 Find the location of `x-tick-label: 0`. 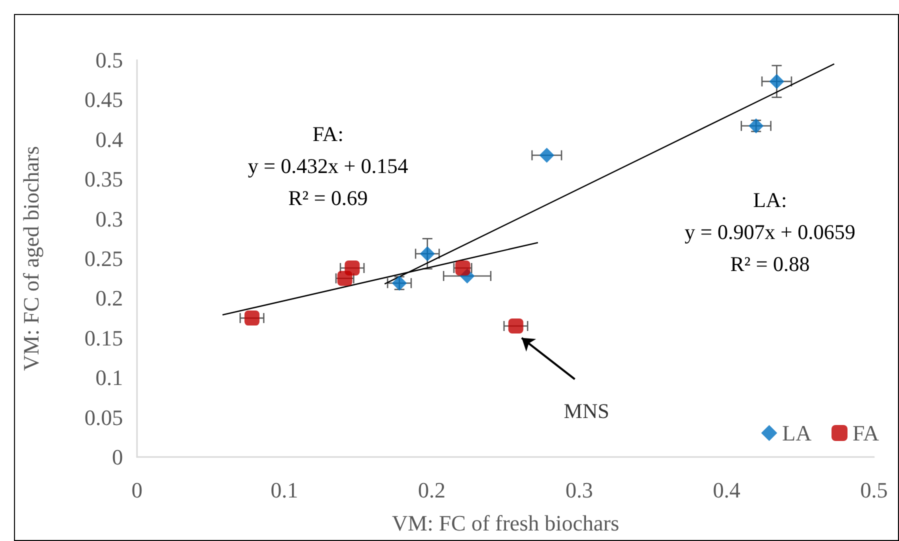

x-tick-label: 0 is located at coordinates (137, 490).